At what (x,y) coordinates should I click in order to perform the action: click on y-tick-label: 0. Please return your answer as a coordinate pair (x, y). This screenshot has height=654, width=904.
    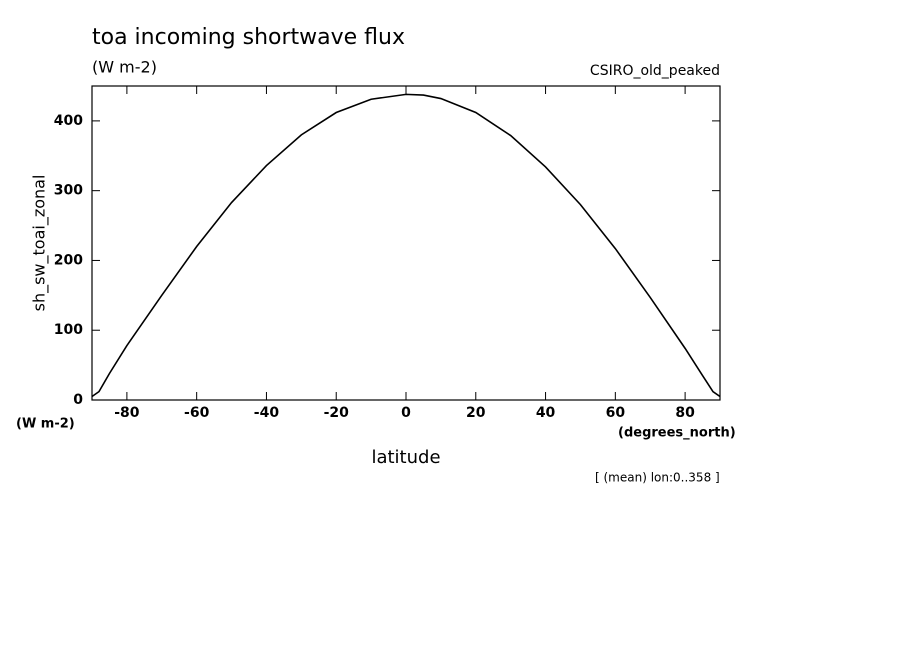
    Looking at the image, I should click on (78, 400).